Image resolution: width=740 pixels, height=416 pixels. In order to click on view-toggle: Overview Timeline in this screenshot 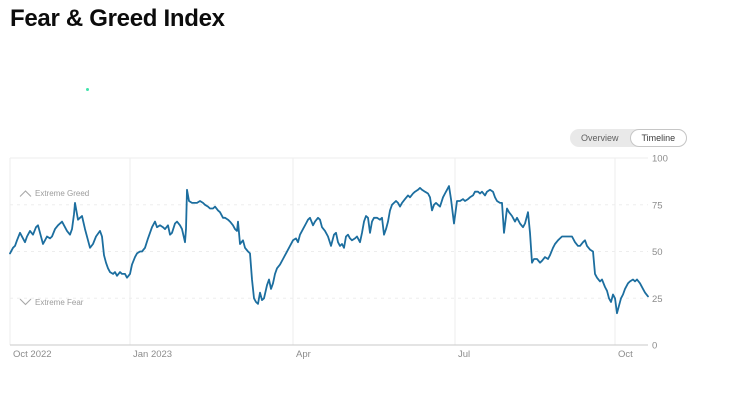, I will do `click(629, 138)`.